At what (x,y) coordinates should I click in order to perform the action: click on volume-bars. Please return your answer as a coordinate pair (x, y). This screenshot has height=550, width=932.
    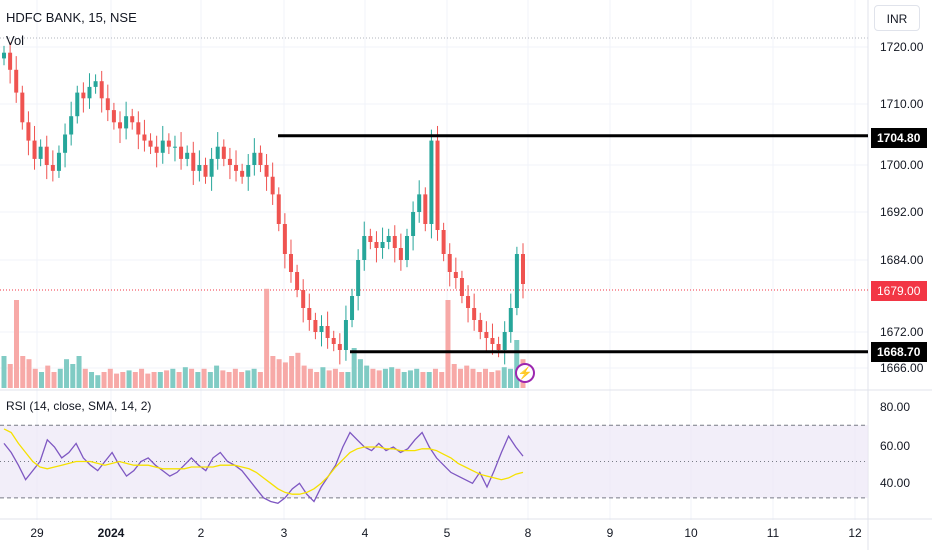
    Looking at the image, I should click on (263, 338).